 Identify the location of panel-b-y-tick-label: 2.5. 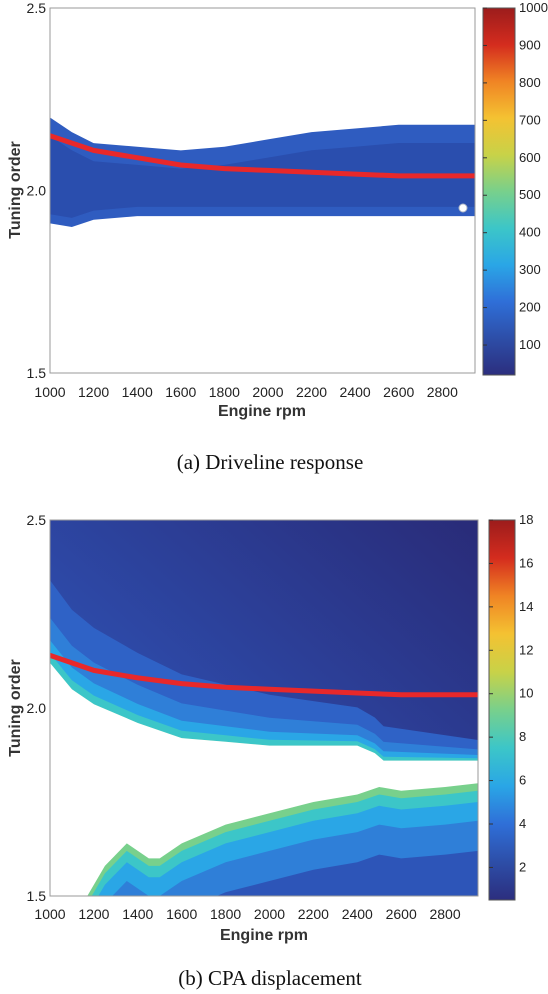
(37, 520).